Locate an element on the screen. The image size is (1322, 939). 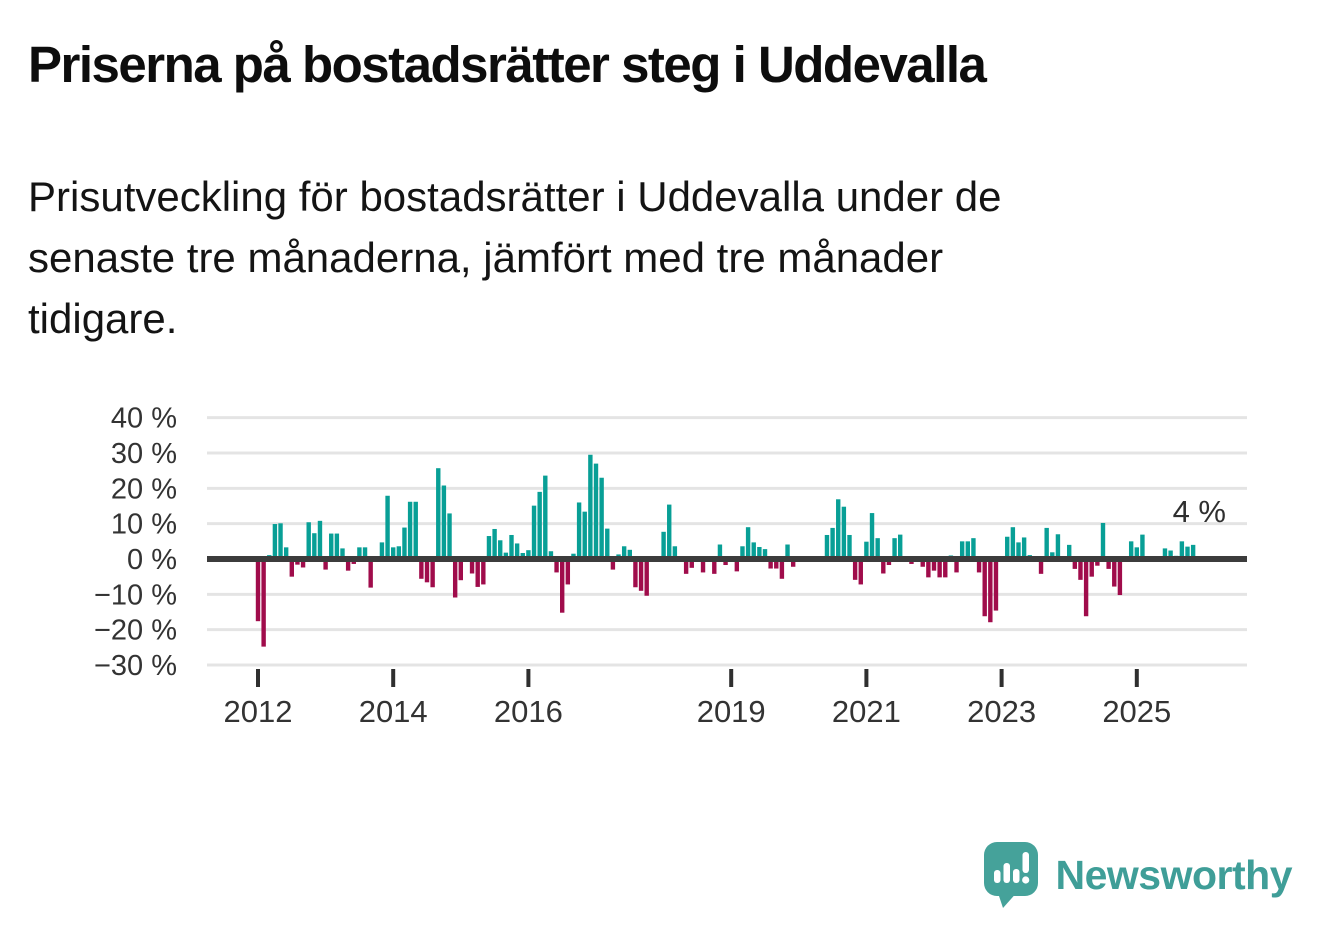
x-tick-label-2016: 2016 is located at coordinates (528, 711).